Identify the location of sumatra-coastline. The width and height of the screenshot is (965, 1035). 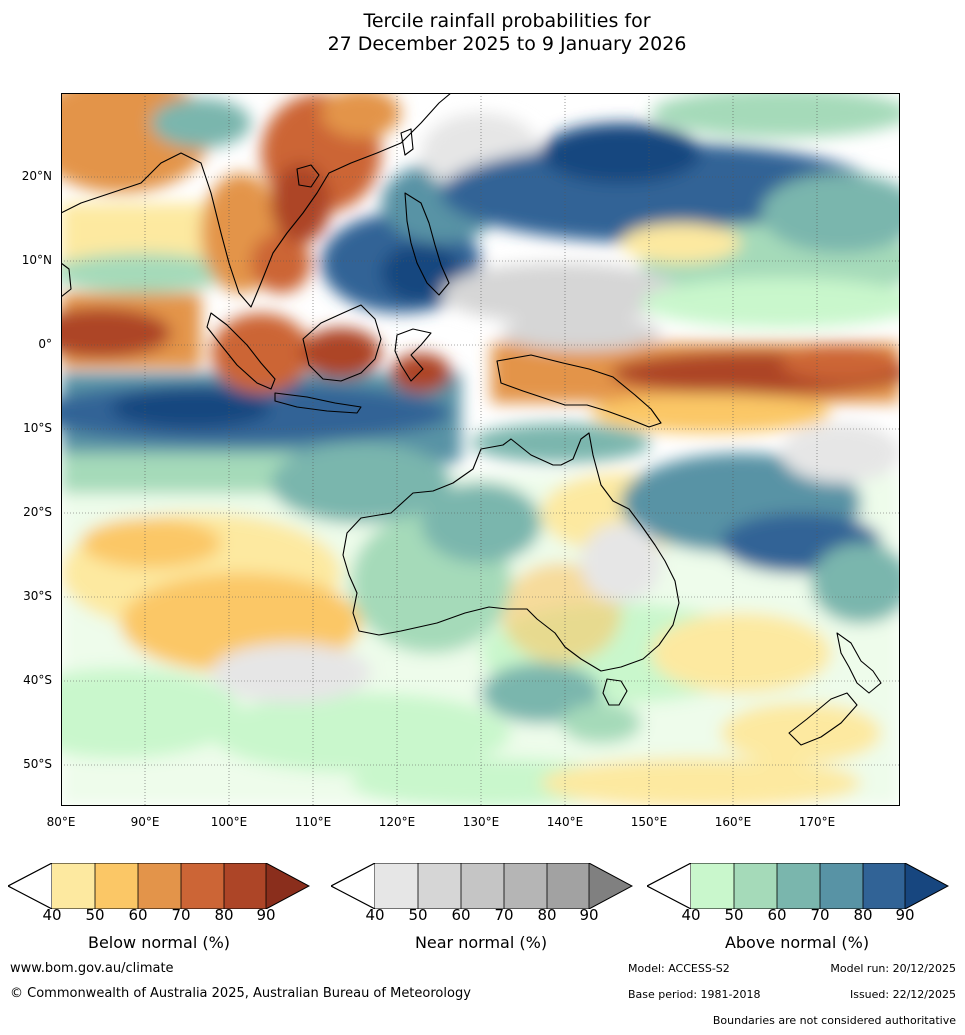
(241, 351).